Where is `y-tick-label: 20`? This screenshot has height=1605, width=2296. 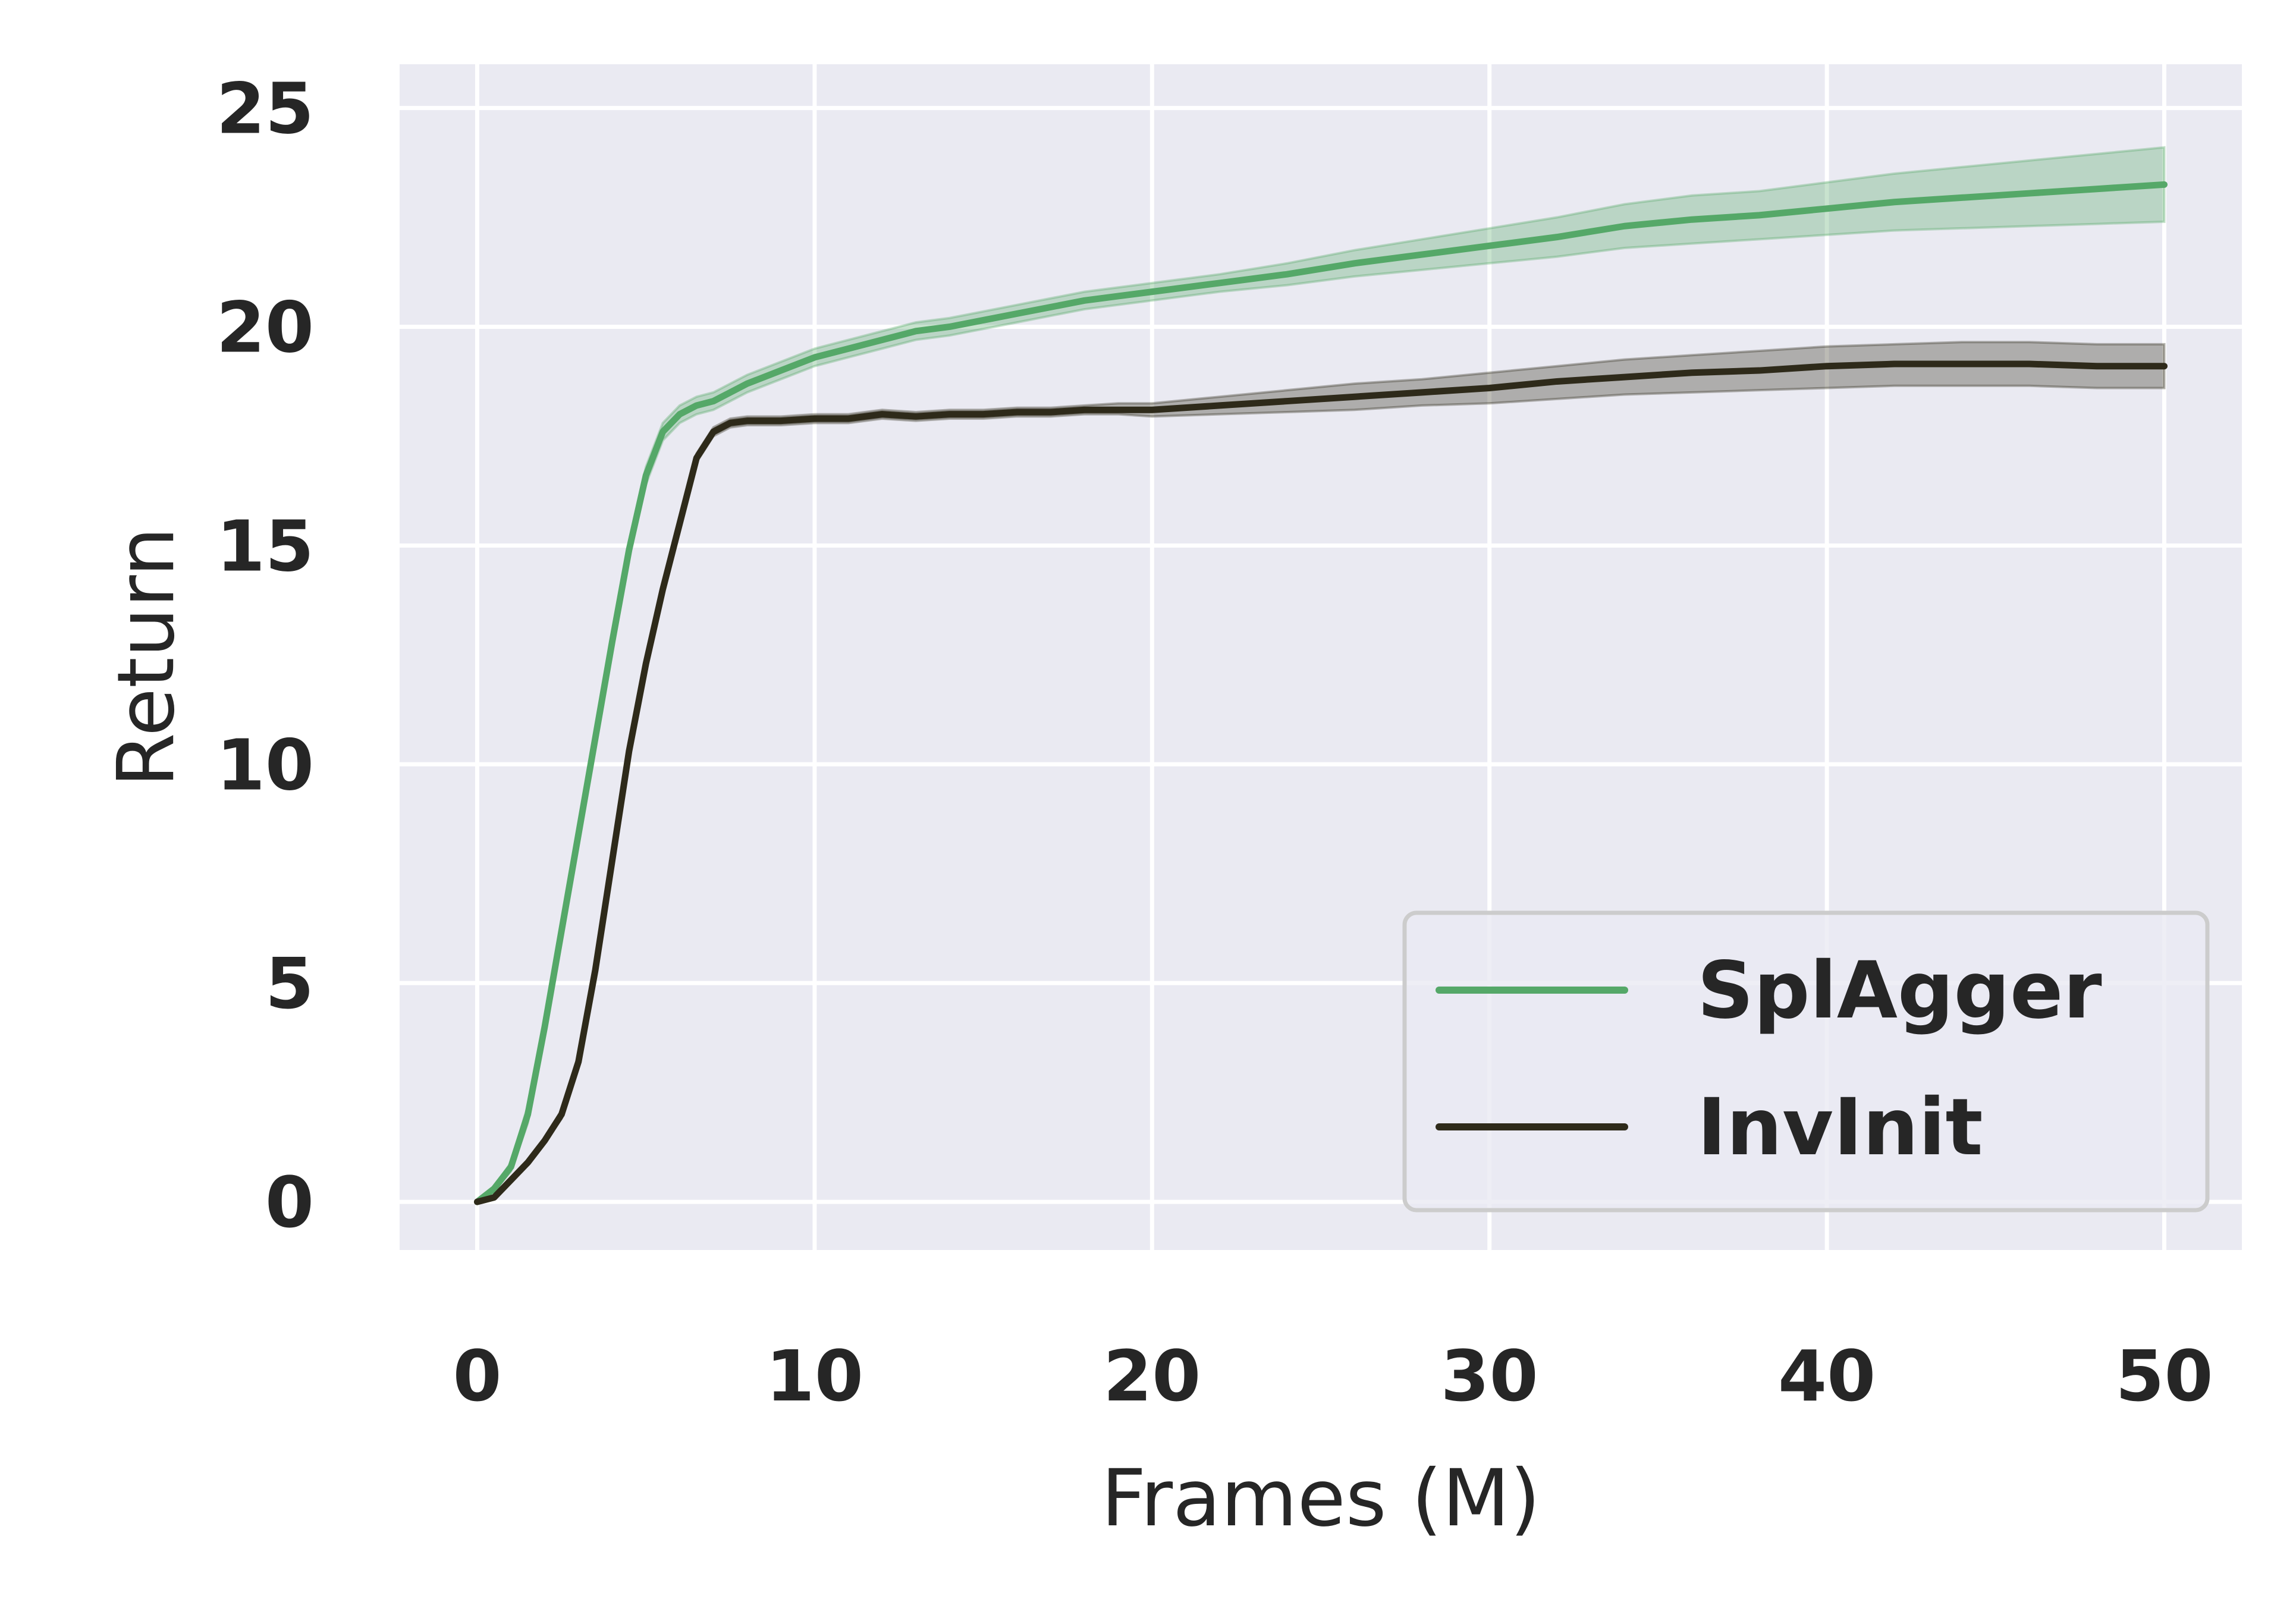 y-tick-label: 20 is located at coordinates (265, 327).